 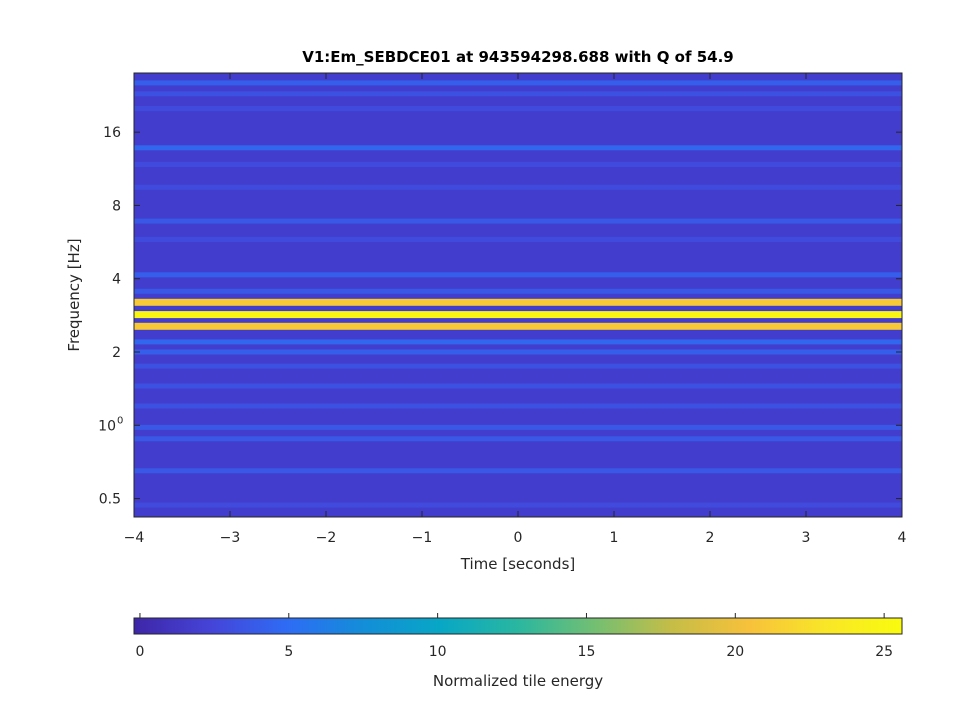 I want to click on colorbar-tick-label: 0, so click(x=139, y=652).